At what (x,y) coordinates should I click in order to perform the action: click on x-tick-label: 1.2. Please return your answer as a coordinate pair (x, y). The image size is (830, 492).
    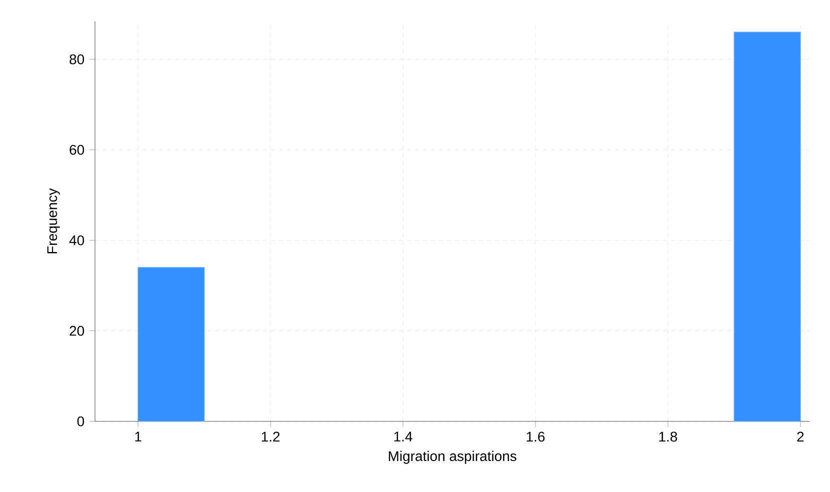
    Looking at the image, I should click on (271, 437).